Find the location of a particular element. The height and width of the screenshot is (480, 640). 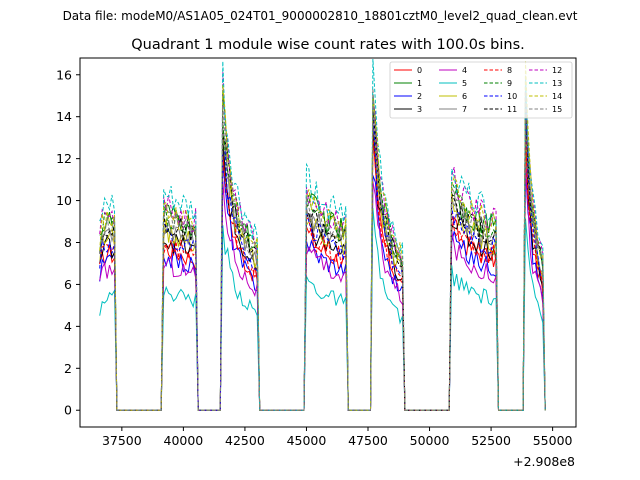

y-tick-label: 6 is located at coordinates (68, 284).